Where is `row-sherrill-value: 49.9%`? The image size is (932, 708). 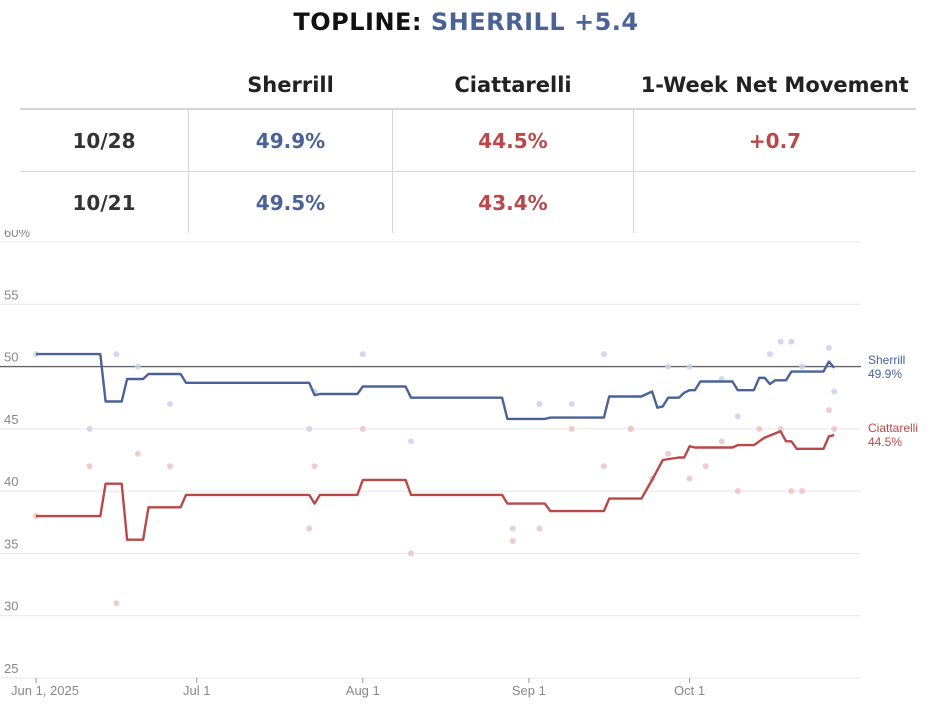 row-sherrill-value: 49.9% is located at coordinates (290, 140).